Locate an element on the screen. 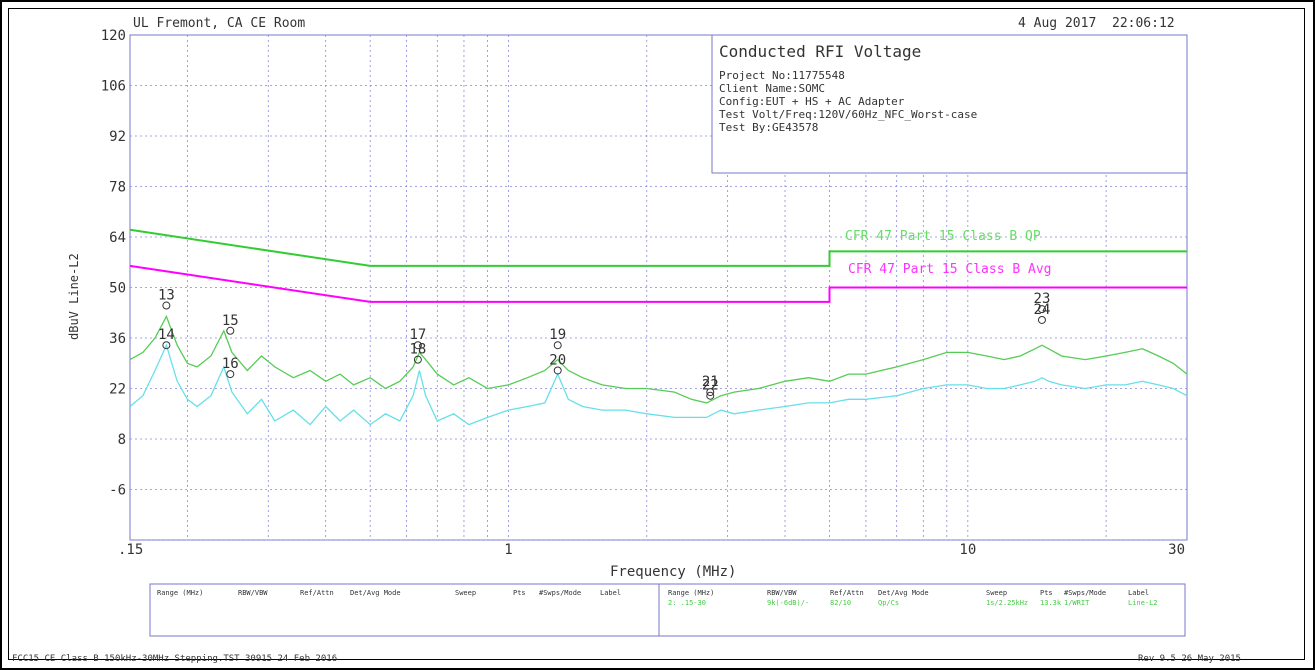  x-tick-label: 10 is located at coordinates (967, 550).